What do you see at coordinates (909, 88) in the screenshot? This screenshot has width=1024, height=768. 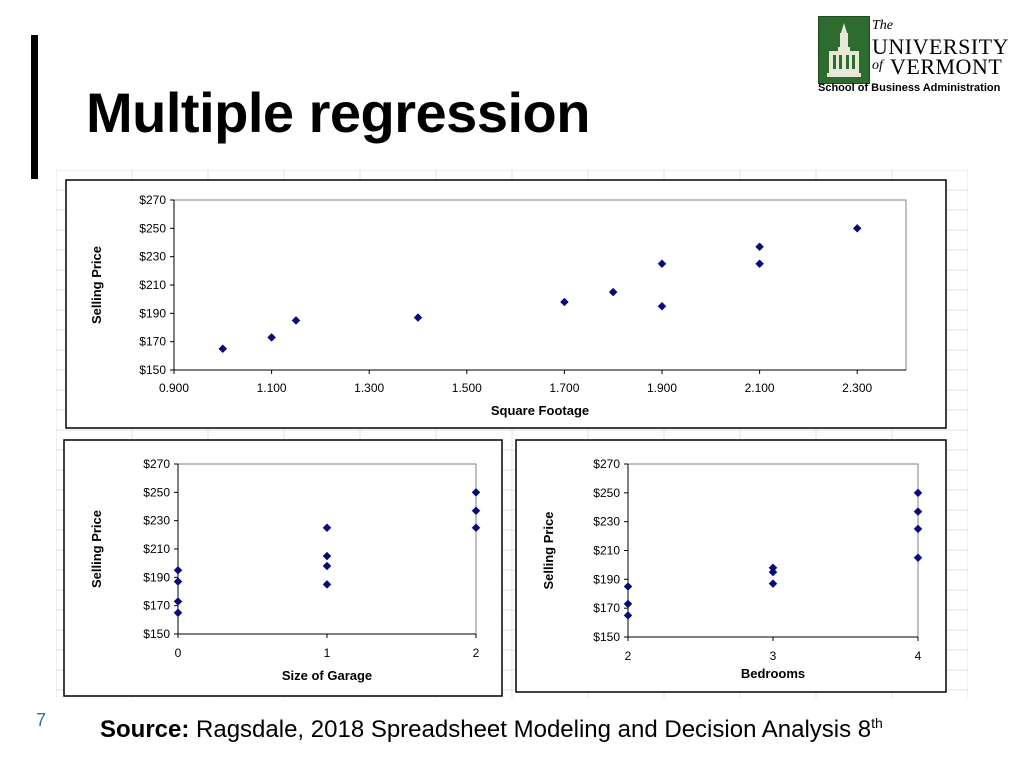 I see `logo-school: School of Business Administration` at bounding box center [909, 88].